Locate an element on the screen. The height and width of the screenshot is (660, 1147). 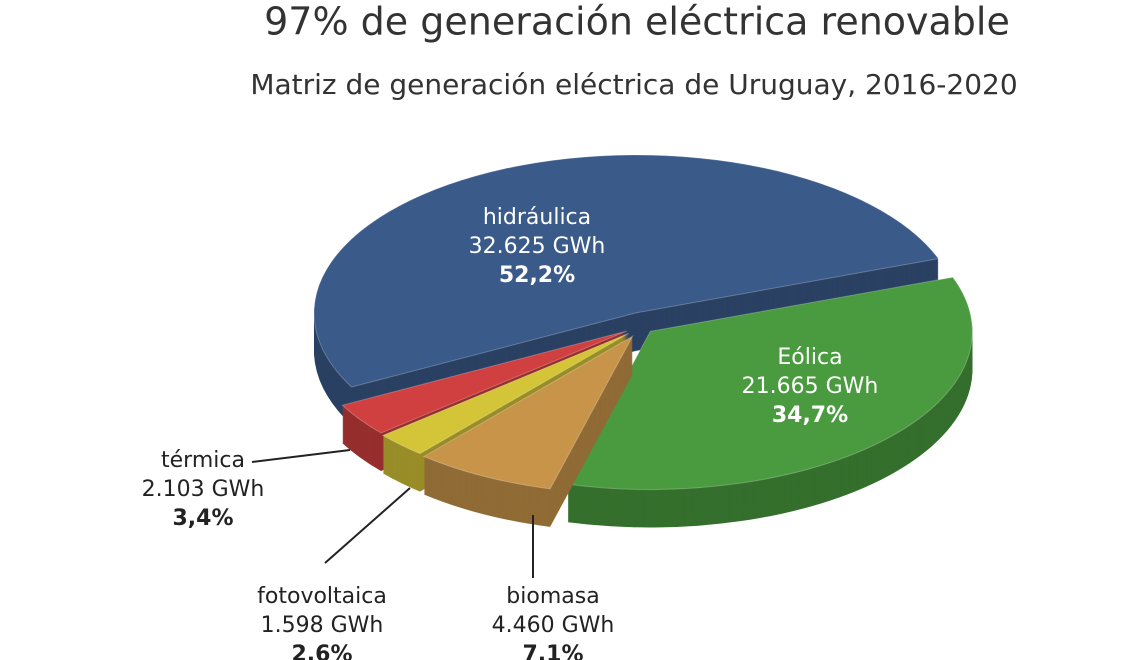
category-label: biomasa is located at coordinates (552, 596).